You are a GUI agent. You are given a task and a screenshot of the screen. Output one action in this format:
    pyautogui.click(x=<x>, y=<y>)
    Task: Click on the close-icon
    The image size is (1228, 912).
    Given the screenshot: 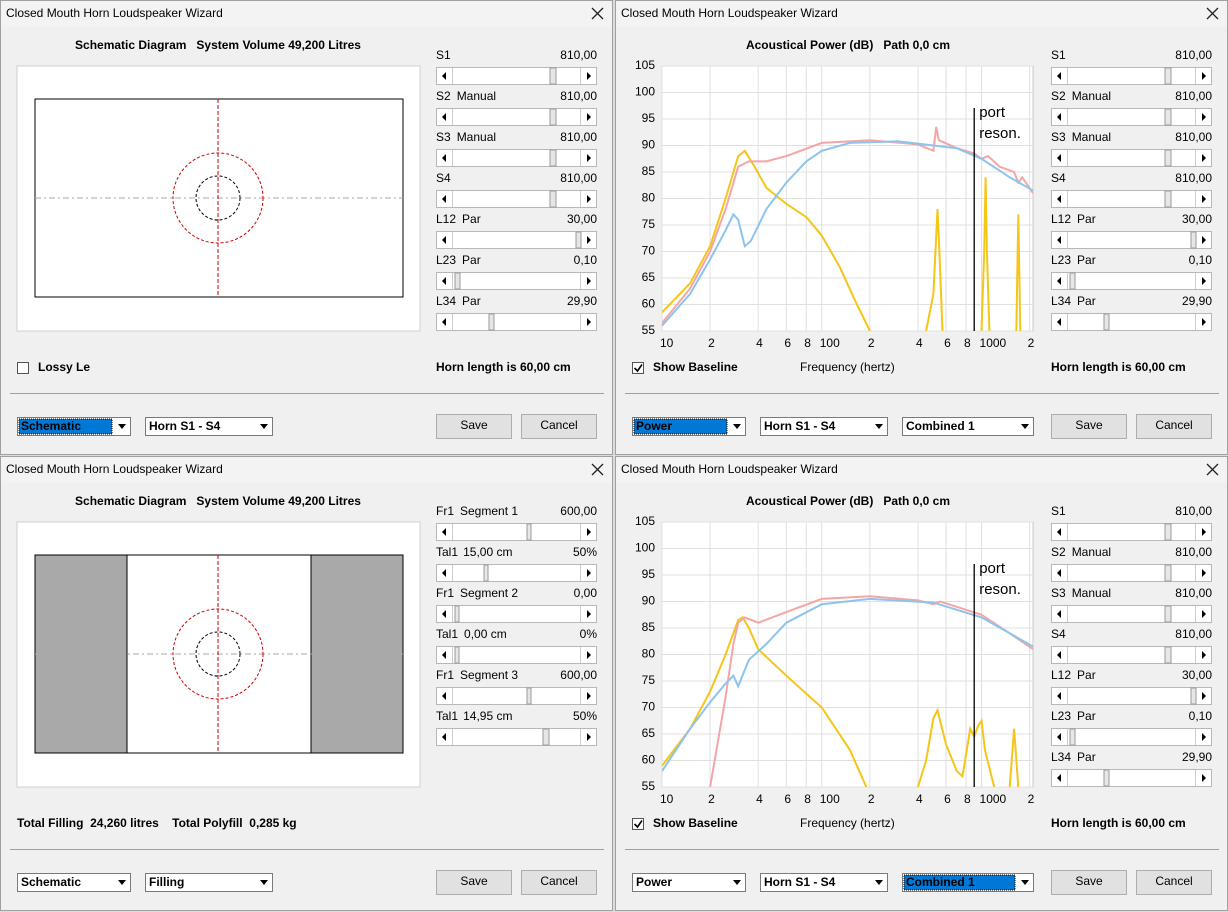 What is the action you would take?
    pyautogui.click(x=1212, y=13)
    